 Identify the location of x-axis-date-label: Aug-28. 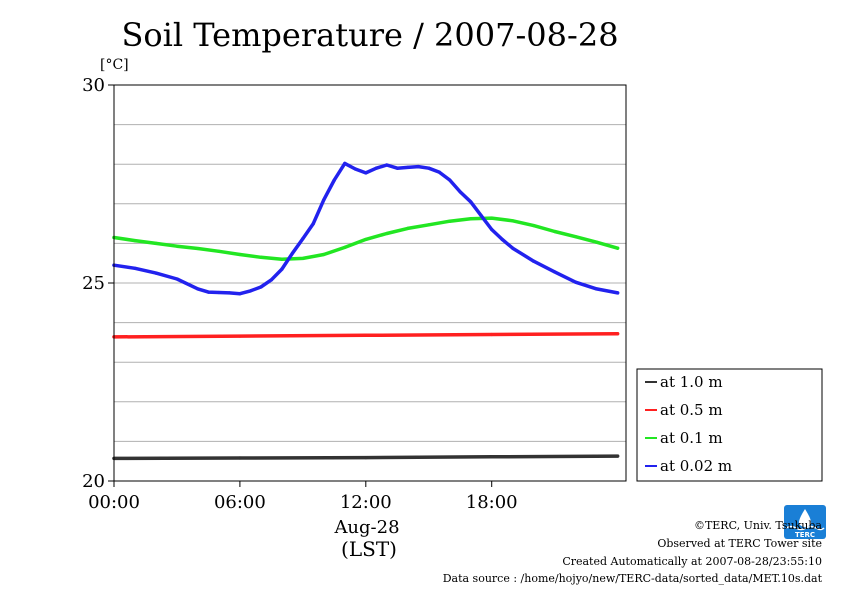
(366, 527).